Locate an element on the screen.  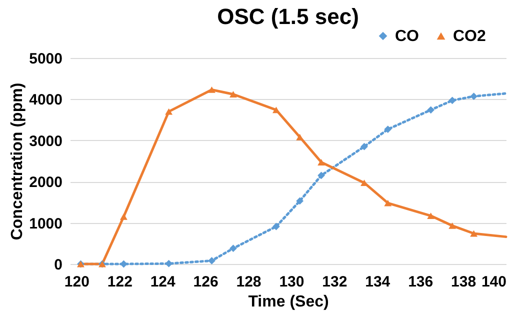
y-tick-label: 2000 is located at coordinates (45, 183).